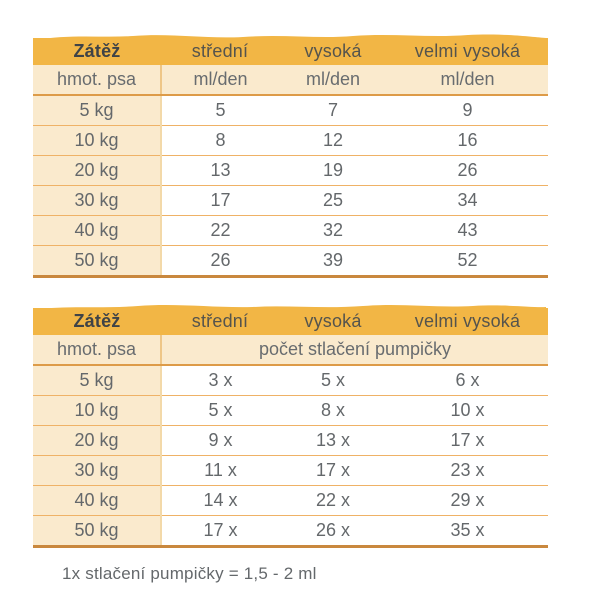  I want to click on value-cell: 19, so click(333, 170).